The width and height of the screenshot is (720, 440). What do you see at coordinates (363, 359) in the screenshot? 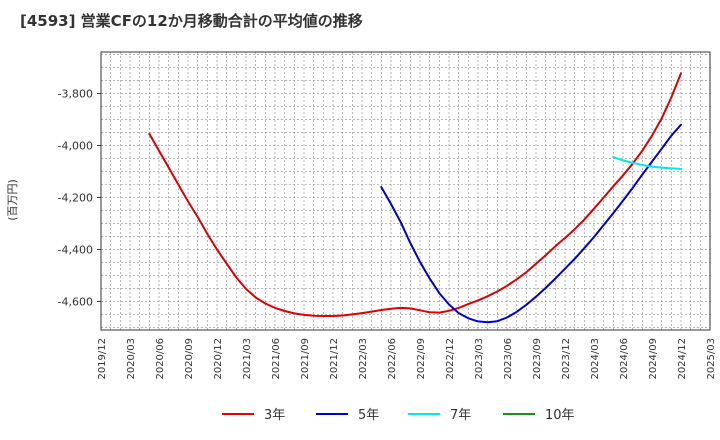
I see `x-tick-label: 2022/03` at bounding box center [363, 359].